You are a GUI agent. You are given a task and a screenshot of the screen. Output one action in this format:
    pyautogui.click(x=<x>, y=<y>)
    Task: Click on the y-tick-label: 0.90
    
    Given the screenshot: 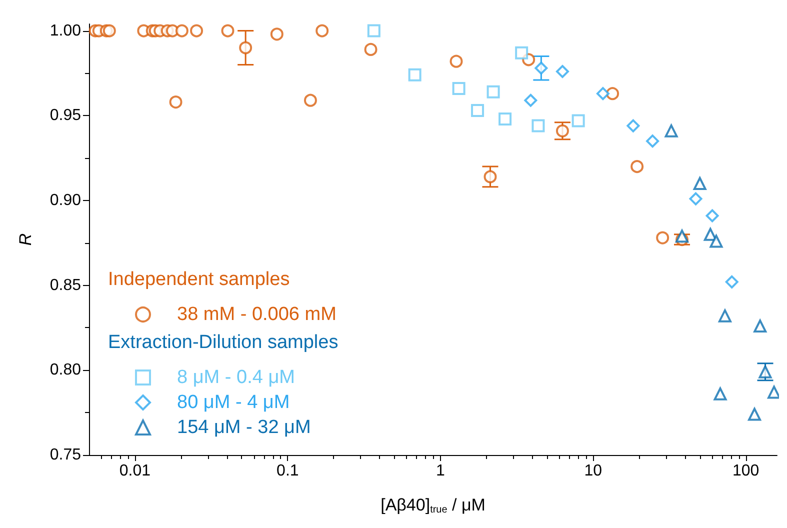 What is the action you would take?
    pyautogui.click(x=66, y=200)
    